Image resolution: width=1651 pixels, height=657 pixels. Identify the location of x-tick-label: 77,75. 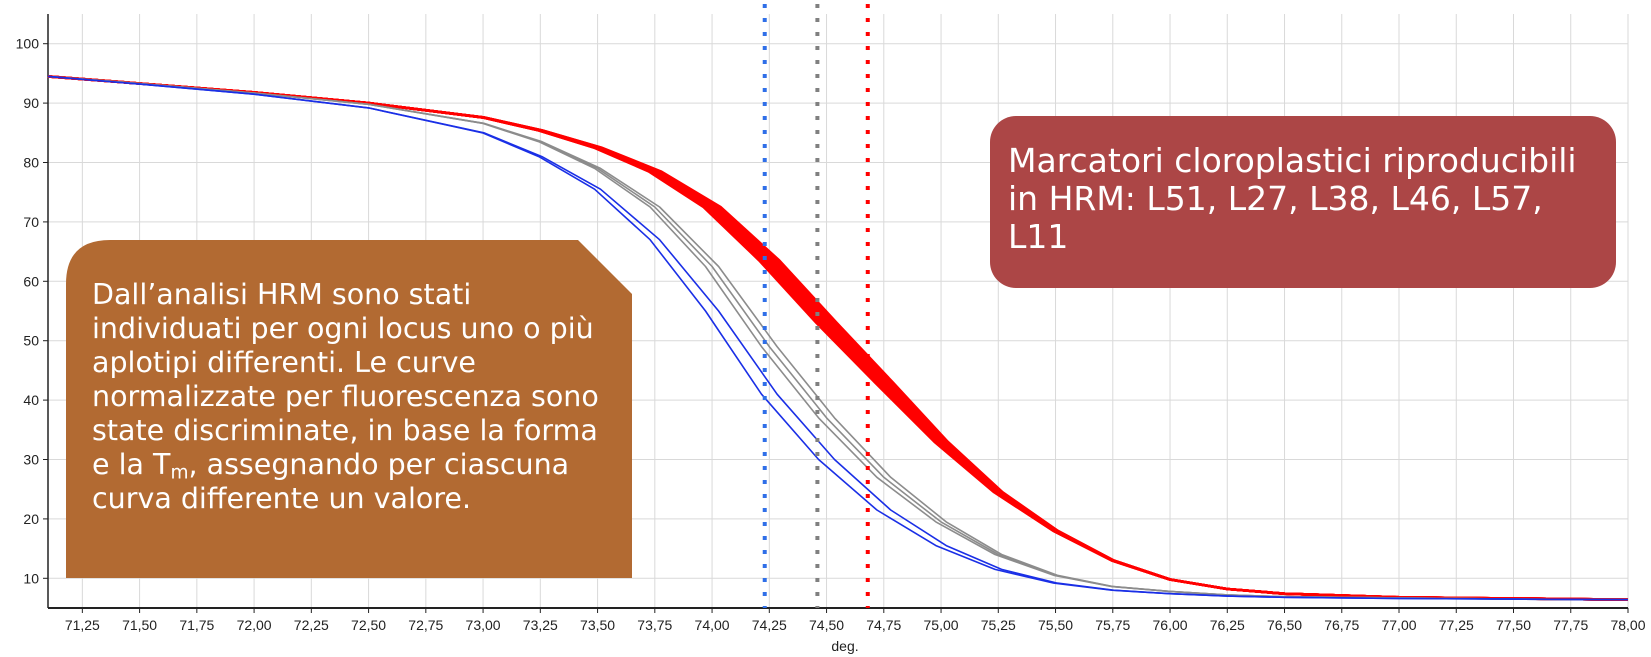
(1570, 625).